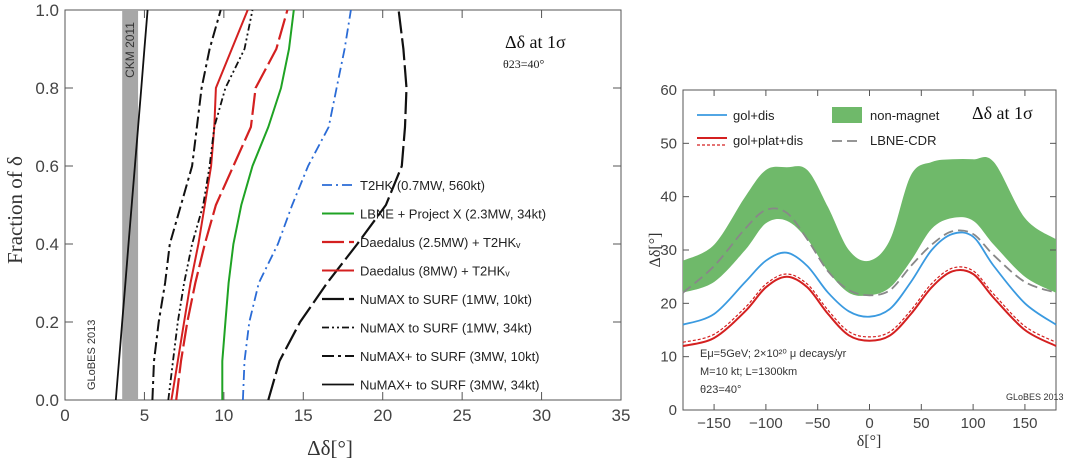 Image resolution: width=1077 pixels, height=463 pixels. What do you see at coordinates (905, 115) in the screenshot?
I see `legend-label-non-magnet: non-magnet` at bounding box center [905, 115].